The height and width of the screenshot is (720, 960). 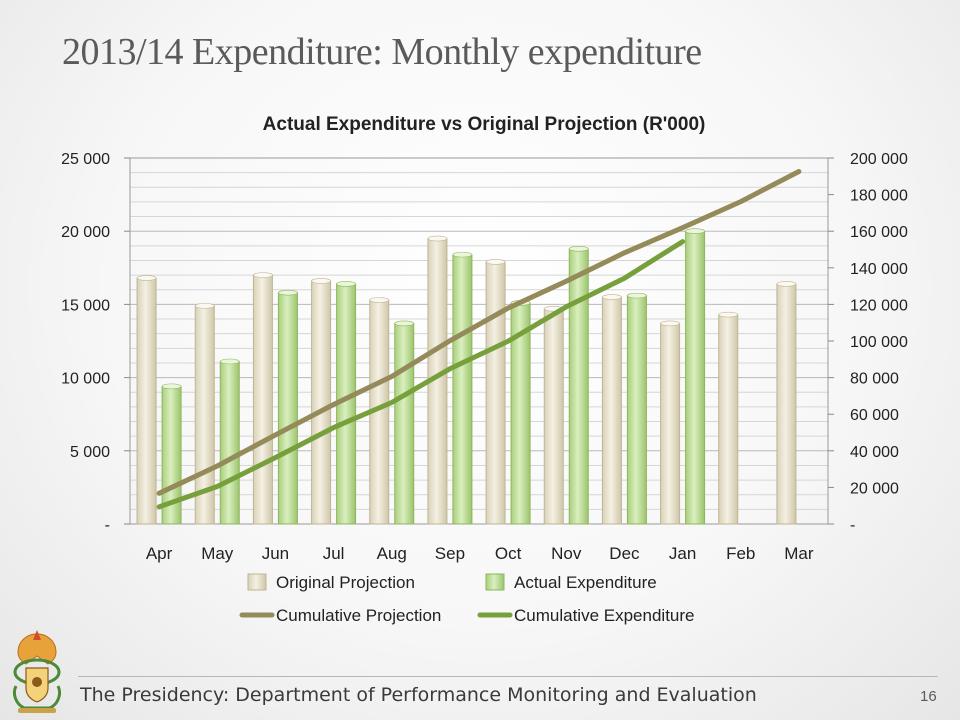 What do you see at coordinates (358, 615) in the screenshot?
I see `legend-label: Cumulative Projection` at bounding box center [358, 615].